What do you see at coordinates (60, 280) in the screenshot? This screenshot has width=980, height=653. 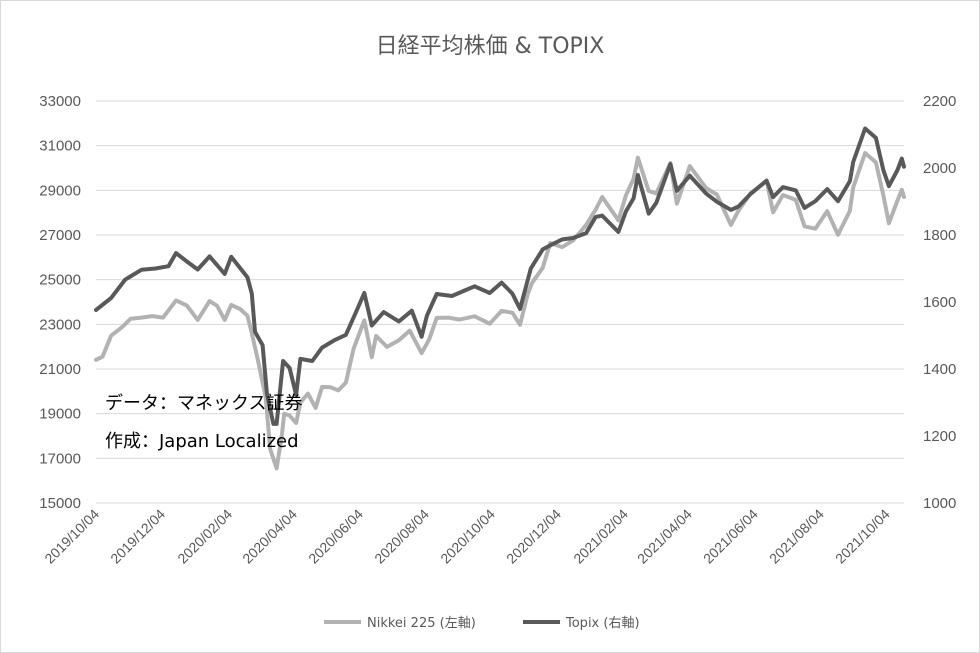 I see `left-tick-label: 25000` at bounding box center [60, 280].